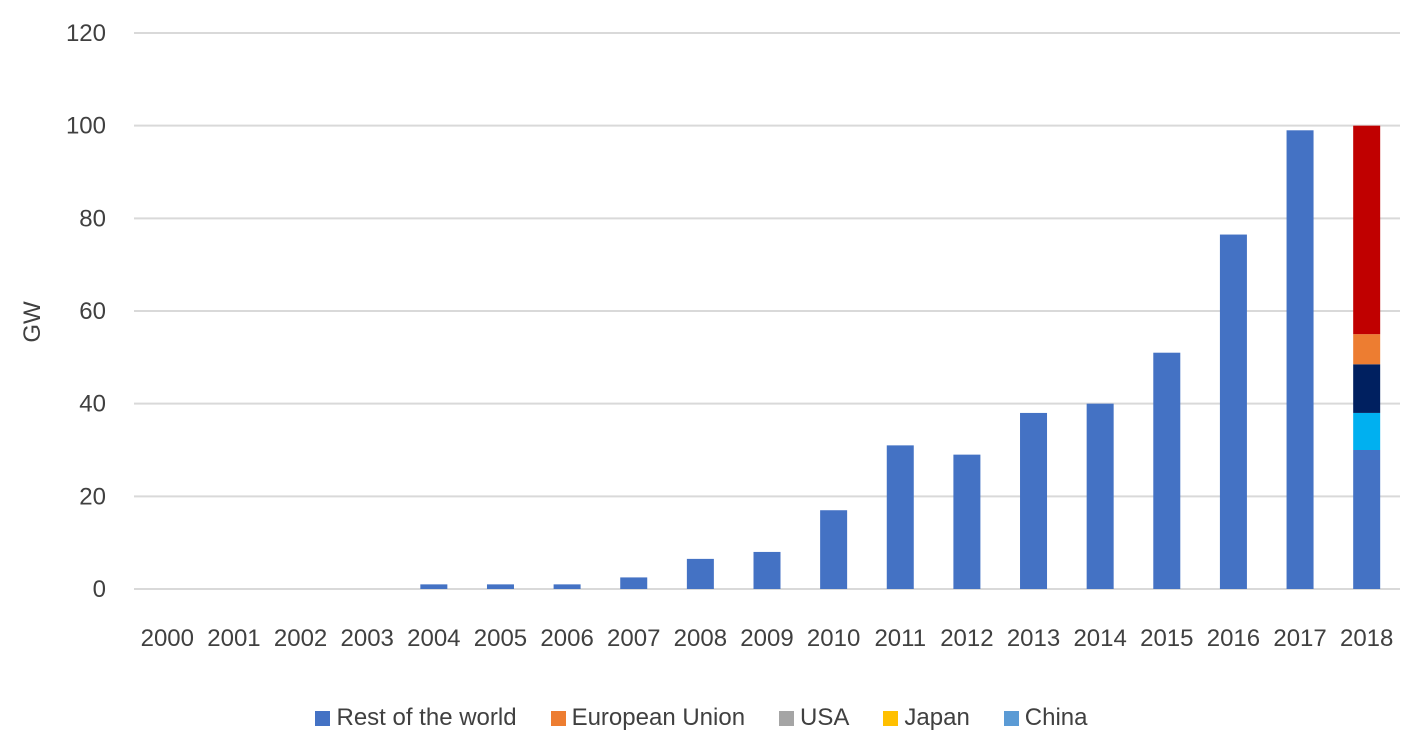  I want to click on x-tick-label: 2011, so click(900, 638).